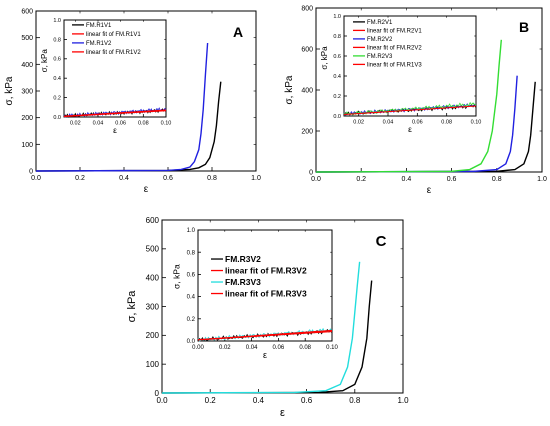 This screenshot has width=550, height=426. I want to click on inset-series-linear-fit-of-fm-r1v2, so click(115, 113).